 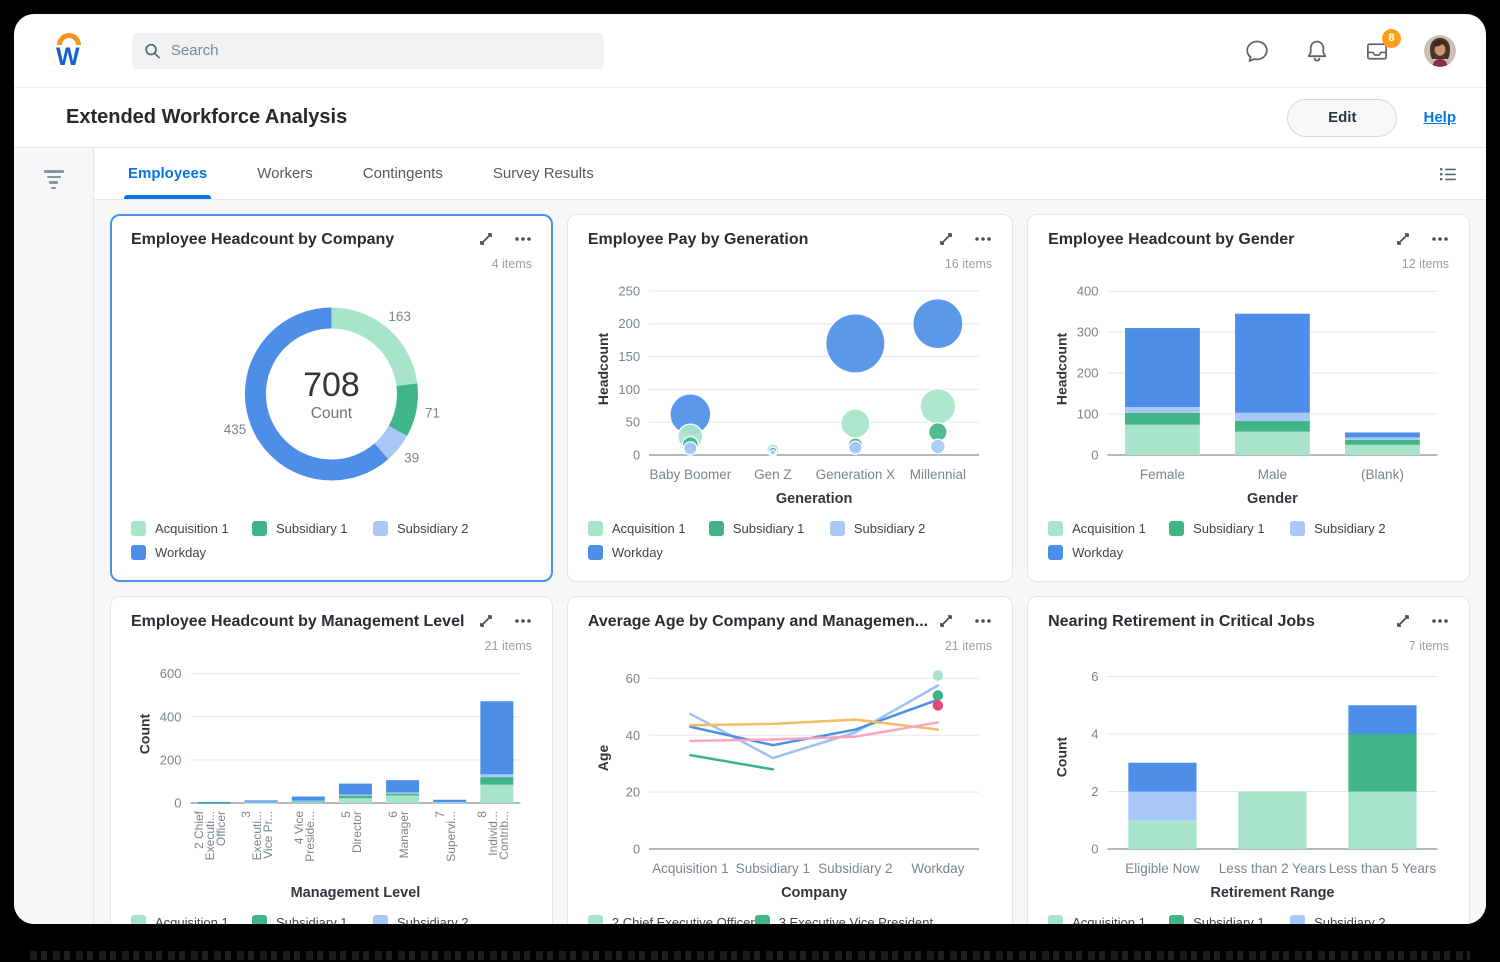 What do you see at coordinates (773, 868) in the screenshot?
I see `svg-text: Subsidiary 1` at bounding box center [773, 868].